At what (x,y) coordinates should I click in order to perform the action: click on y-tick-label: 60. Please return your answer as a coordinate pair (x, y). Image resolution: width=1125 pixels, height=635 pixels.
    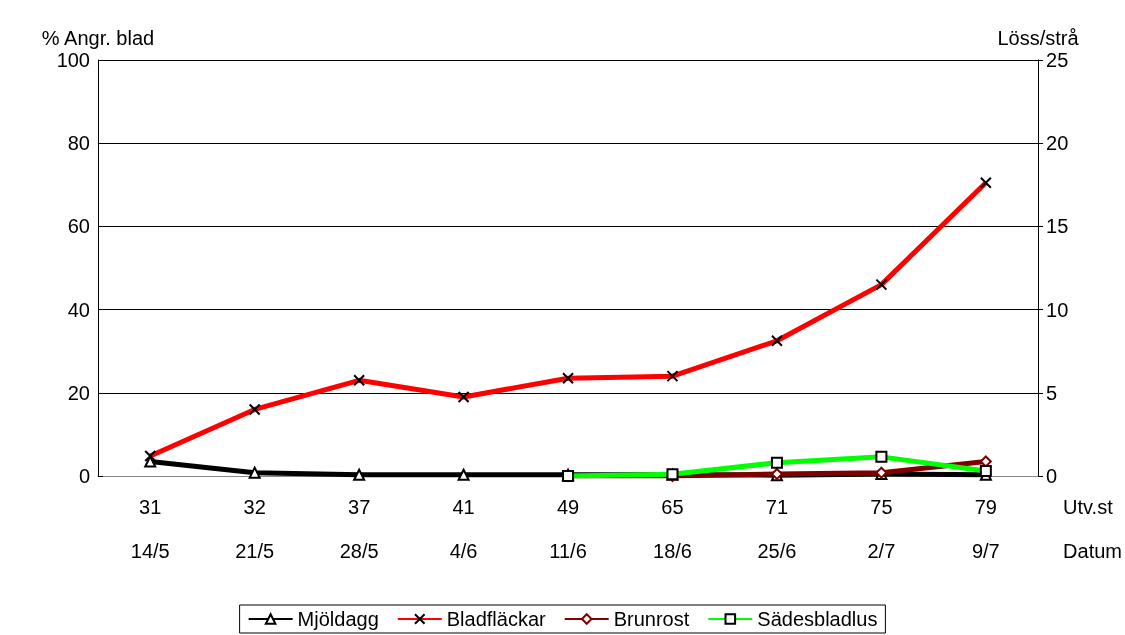
    Looking at the image, I should click on (78, 226).